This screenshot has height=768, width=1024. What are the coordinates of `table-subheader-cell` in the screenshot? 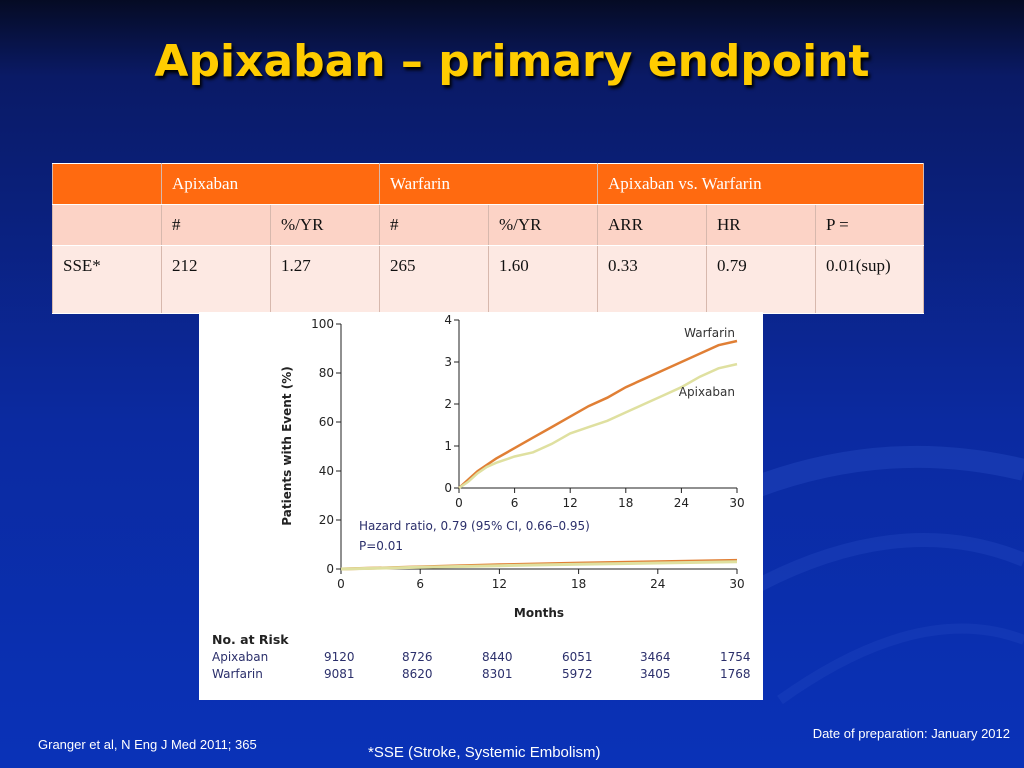 It's located at (107, 225).